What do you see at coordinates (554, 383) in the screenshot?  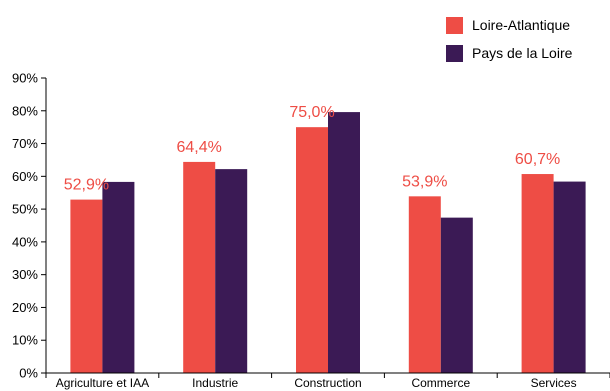 I see `x-tick-label: Services` at bounding box center [554, 383].